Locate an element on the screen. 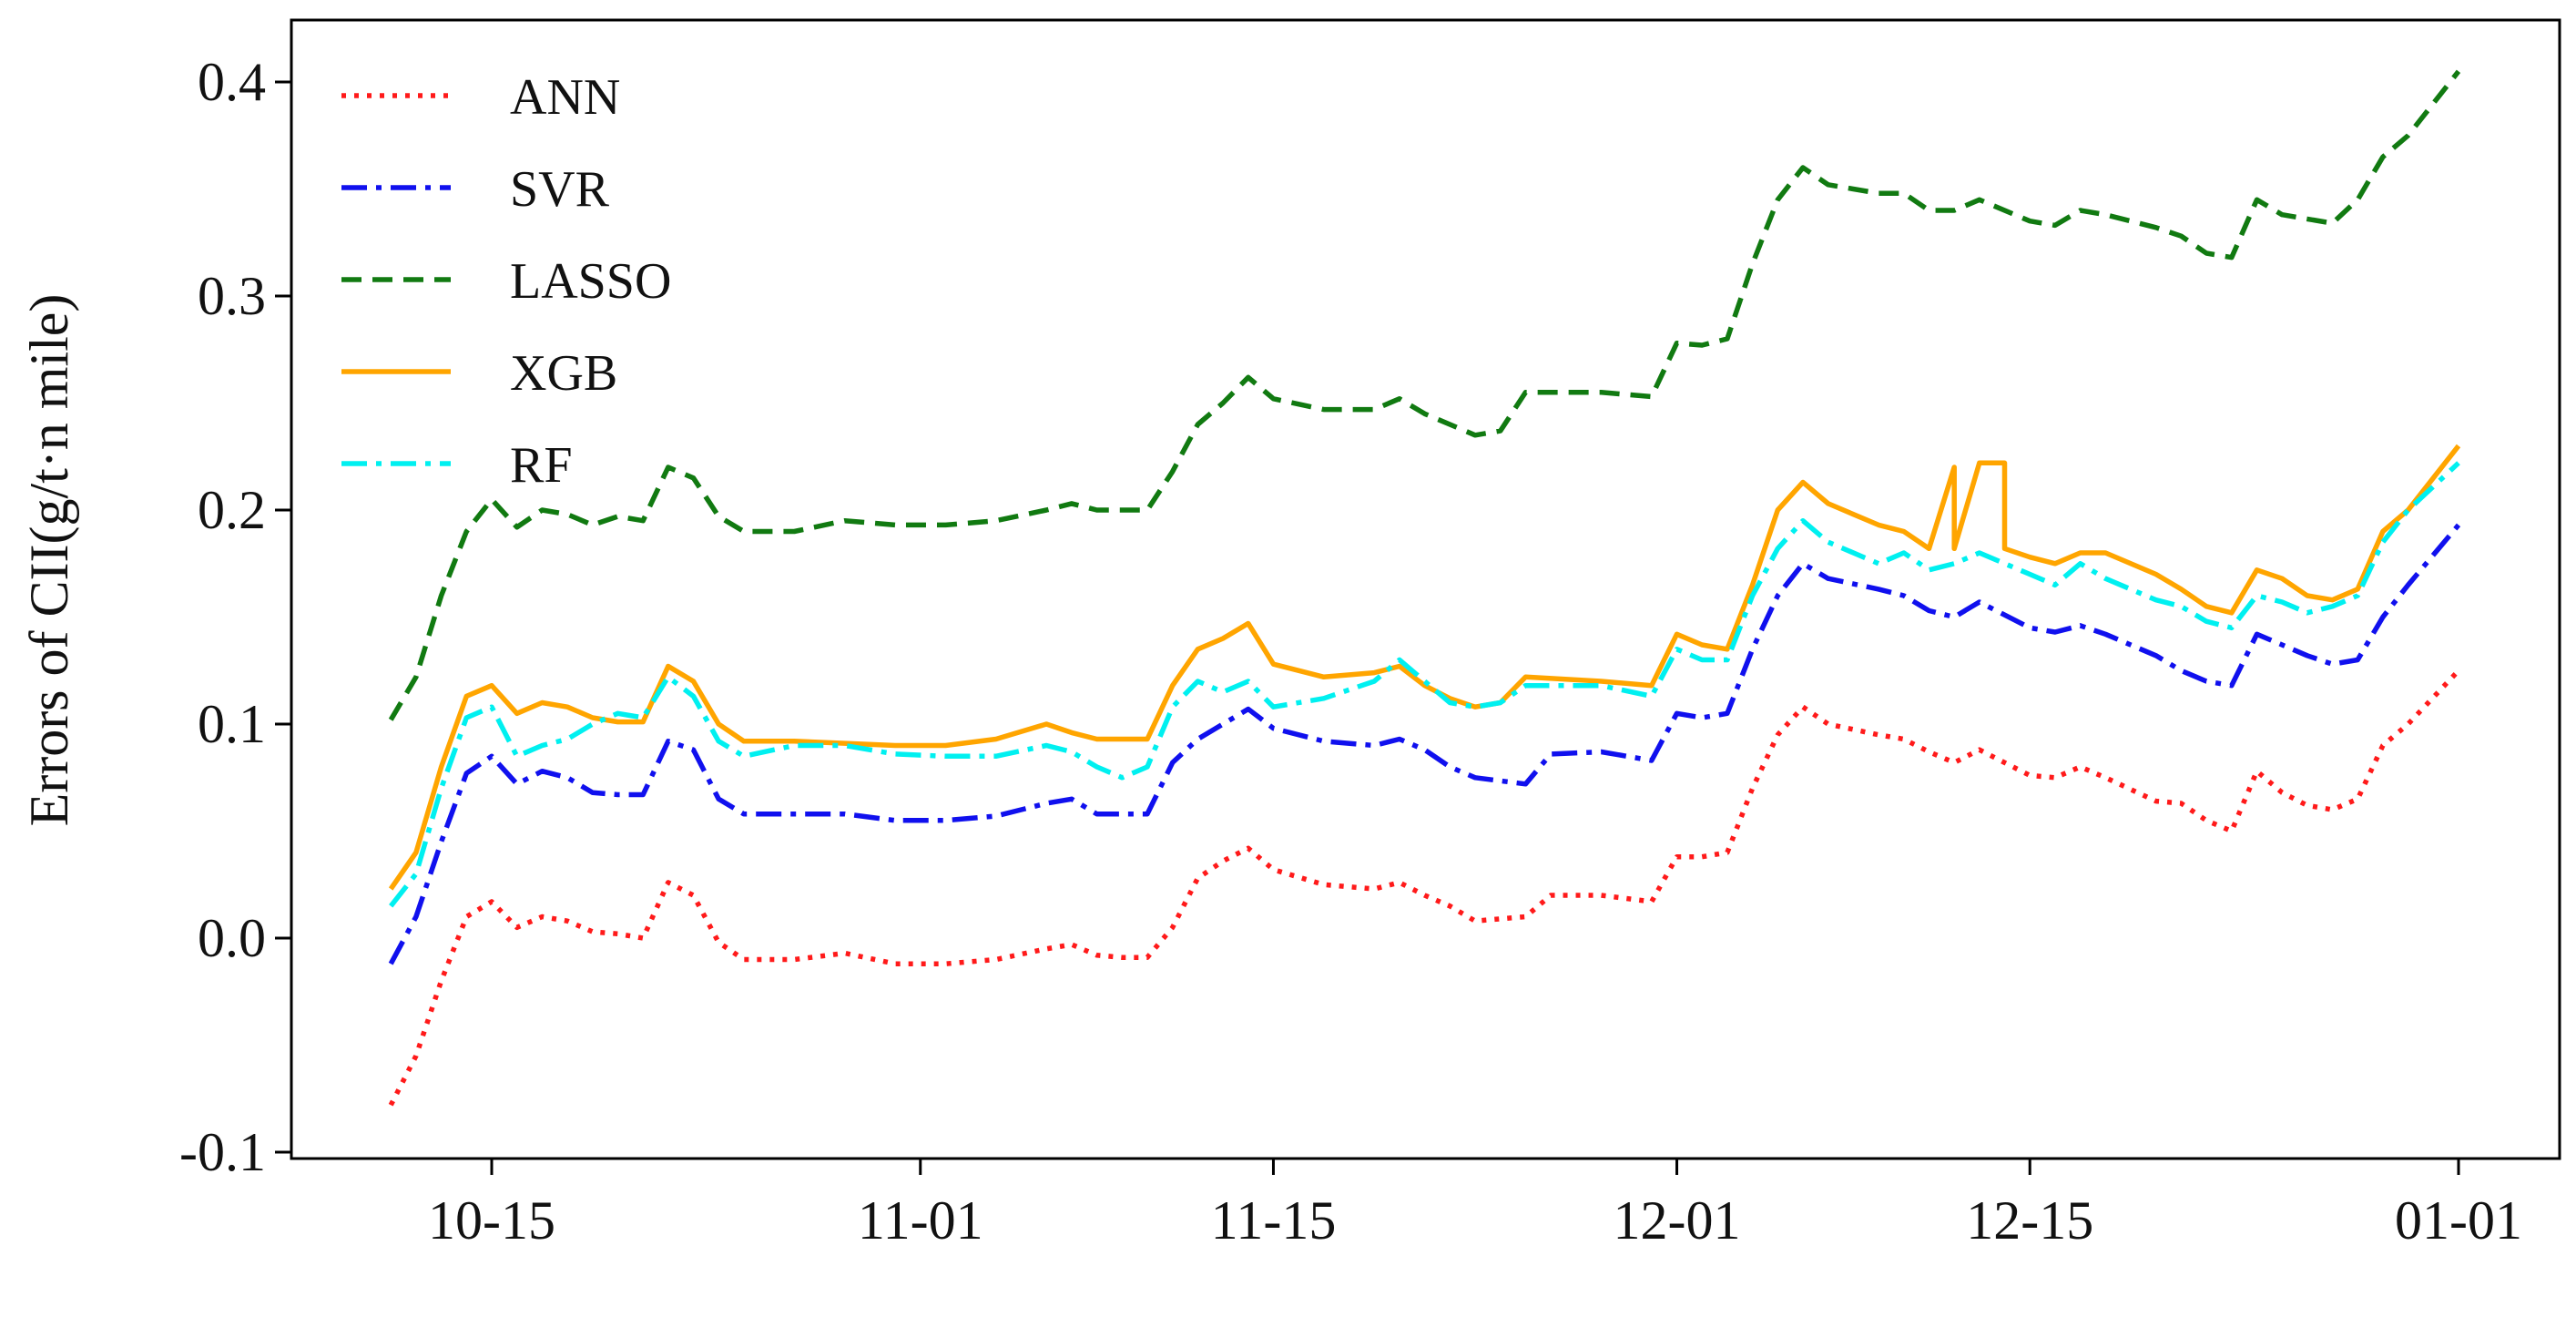  x-tick-label: 12-15 is located at coordinates (2030, 1220).